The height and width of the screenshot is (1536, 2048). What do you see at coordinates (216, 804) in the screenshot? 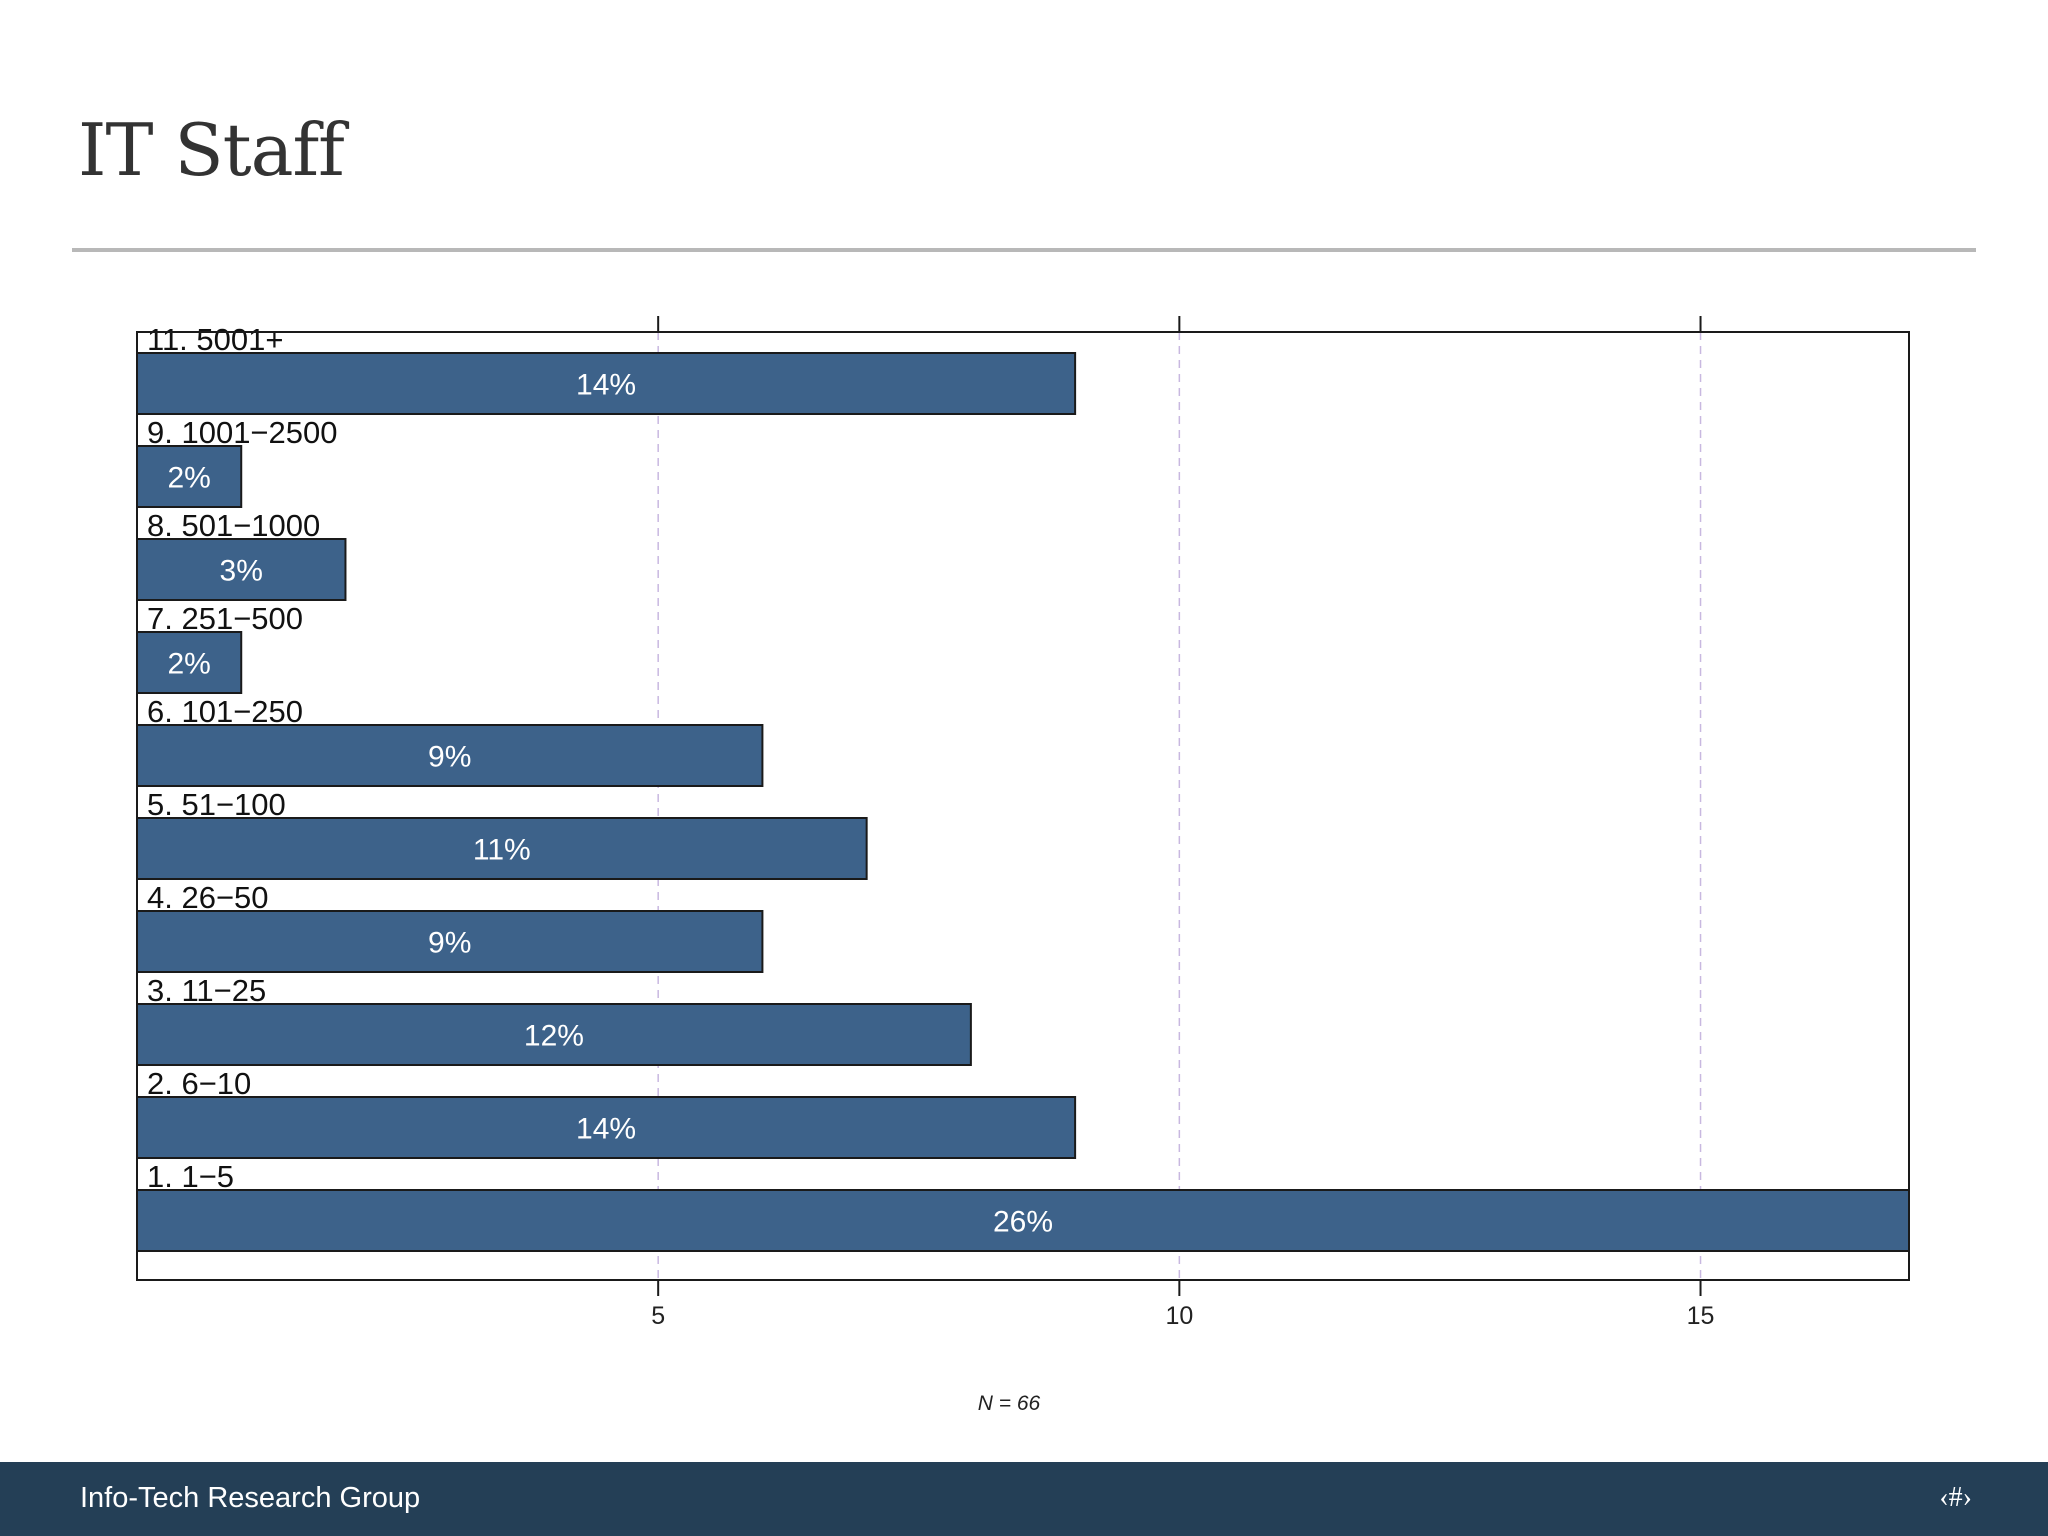
I see `category-label: 5. 51−100` at bounding box center [216, 804].